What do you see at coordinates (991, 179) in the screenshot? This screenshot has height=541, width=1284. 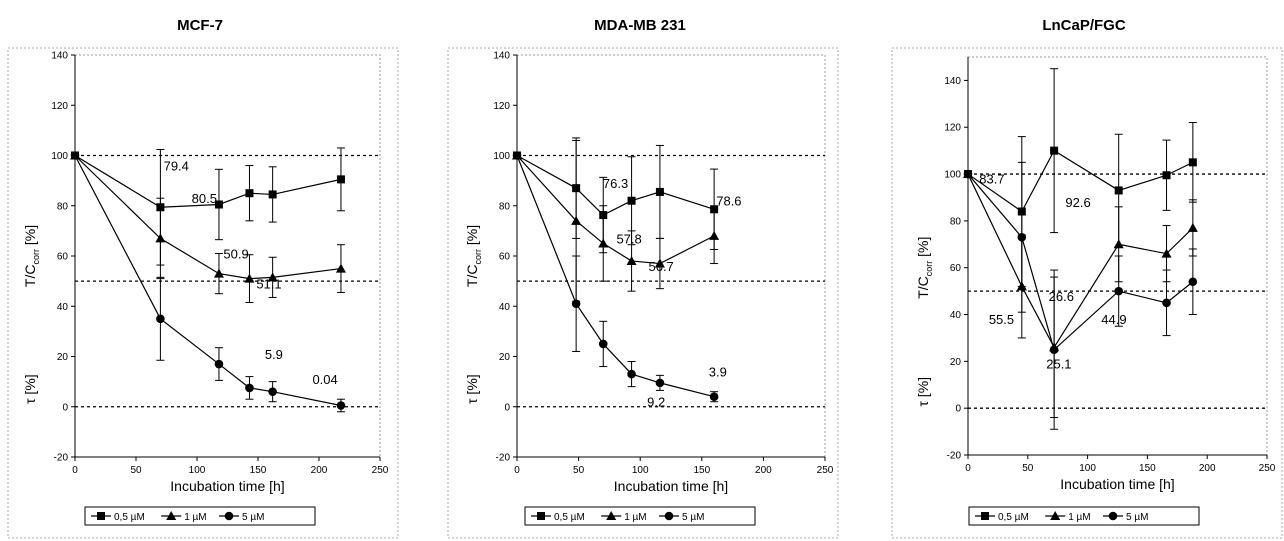 I see `data-annotation: 83.7` at bounding box center [991, 179].